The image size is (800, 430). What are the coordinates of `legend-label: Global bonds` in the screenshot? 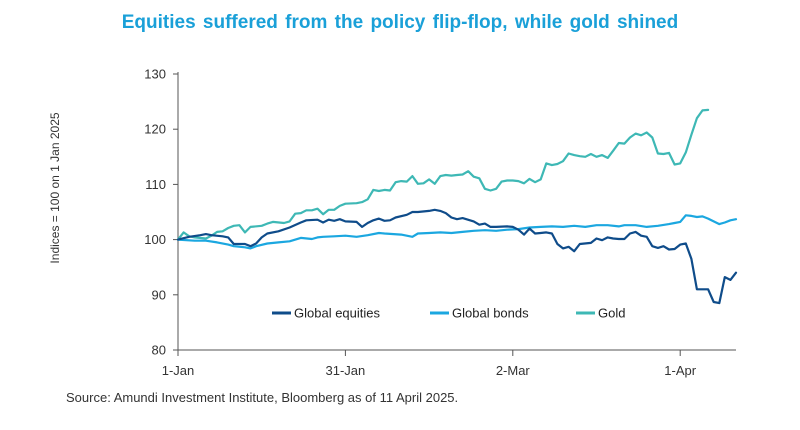 It's located at (490, 313).